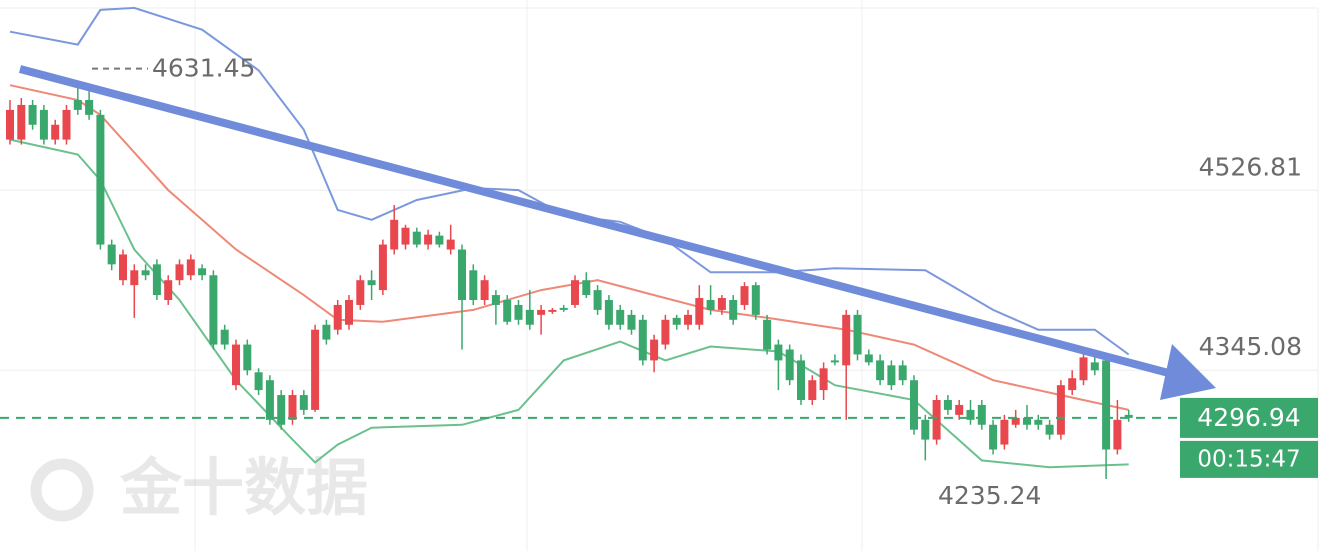  I want to click on max-label: 4631.45, so click(203, 68).